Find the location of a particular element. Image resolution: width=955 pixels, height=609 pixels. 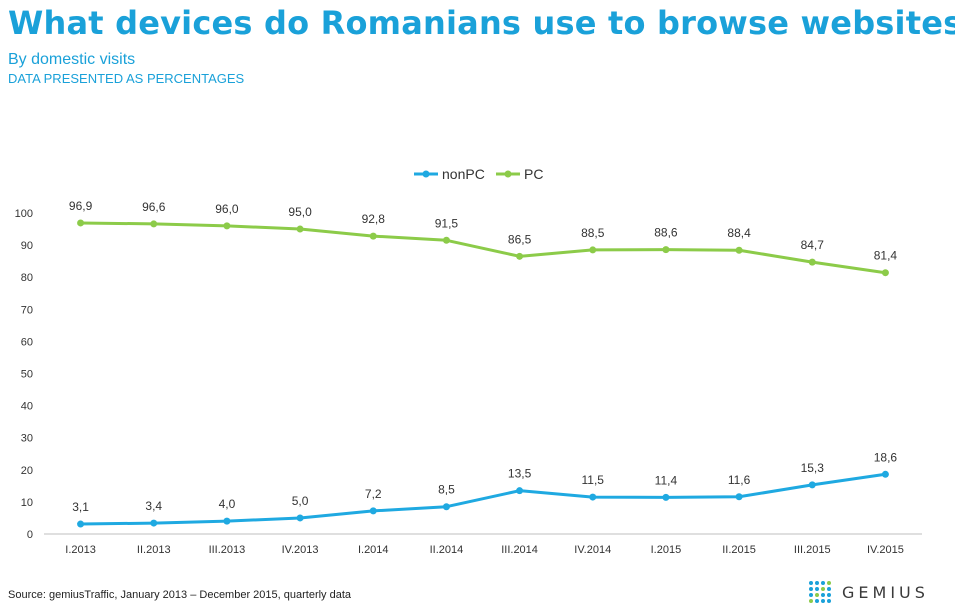

y-tick-label: 30 is located at coordinates (27, 439).